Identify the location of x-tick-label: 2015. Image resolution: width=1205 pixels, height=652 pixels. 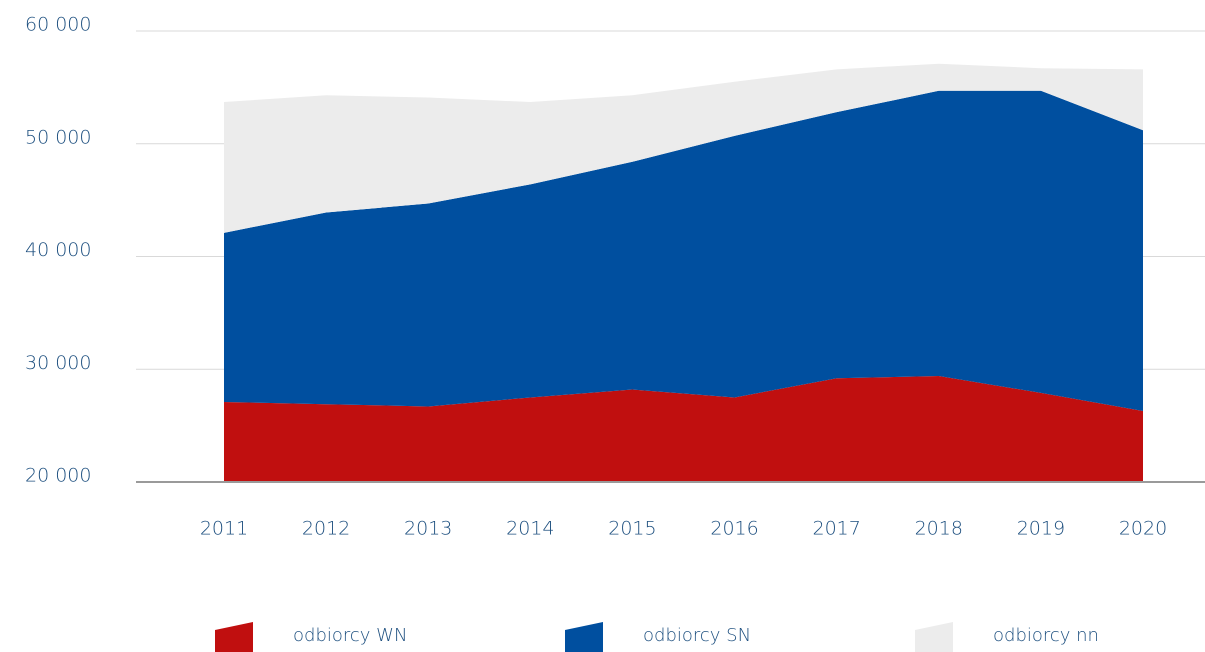
(632, 529).